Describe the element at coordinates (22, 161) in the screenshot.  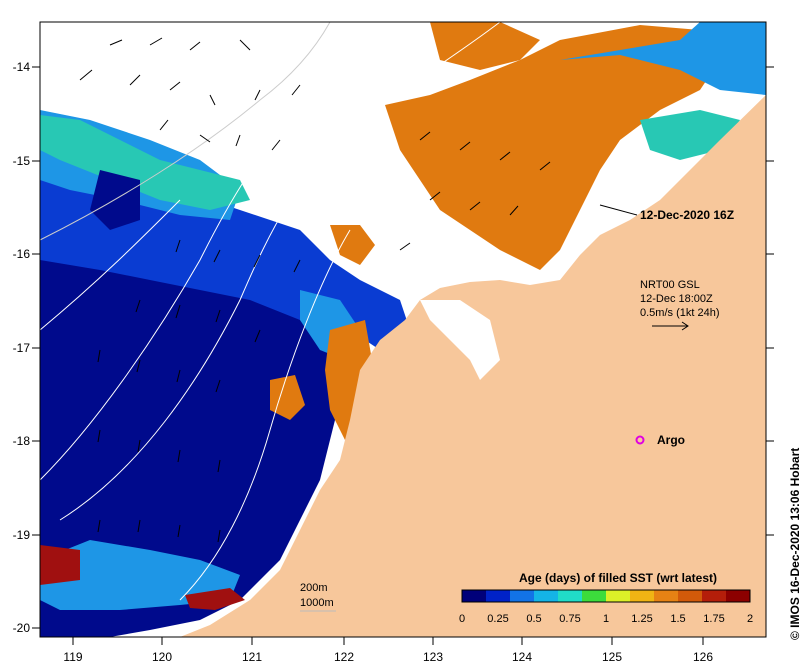
I see `y-tick-label: -15` at that location.